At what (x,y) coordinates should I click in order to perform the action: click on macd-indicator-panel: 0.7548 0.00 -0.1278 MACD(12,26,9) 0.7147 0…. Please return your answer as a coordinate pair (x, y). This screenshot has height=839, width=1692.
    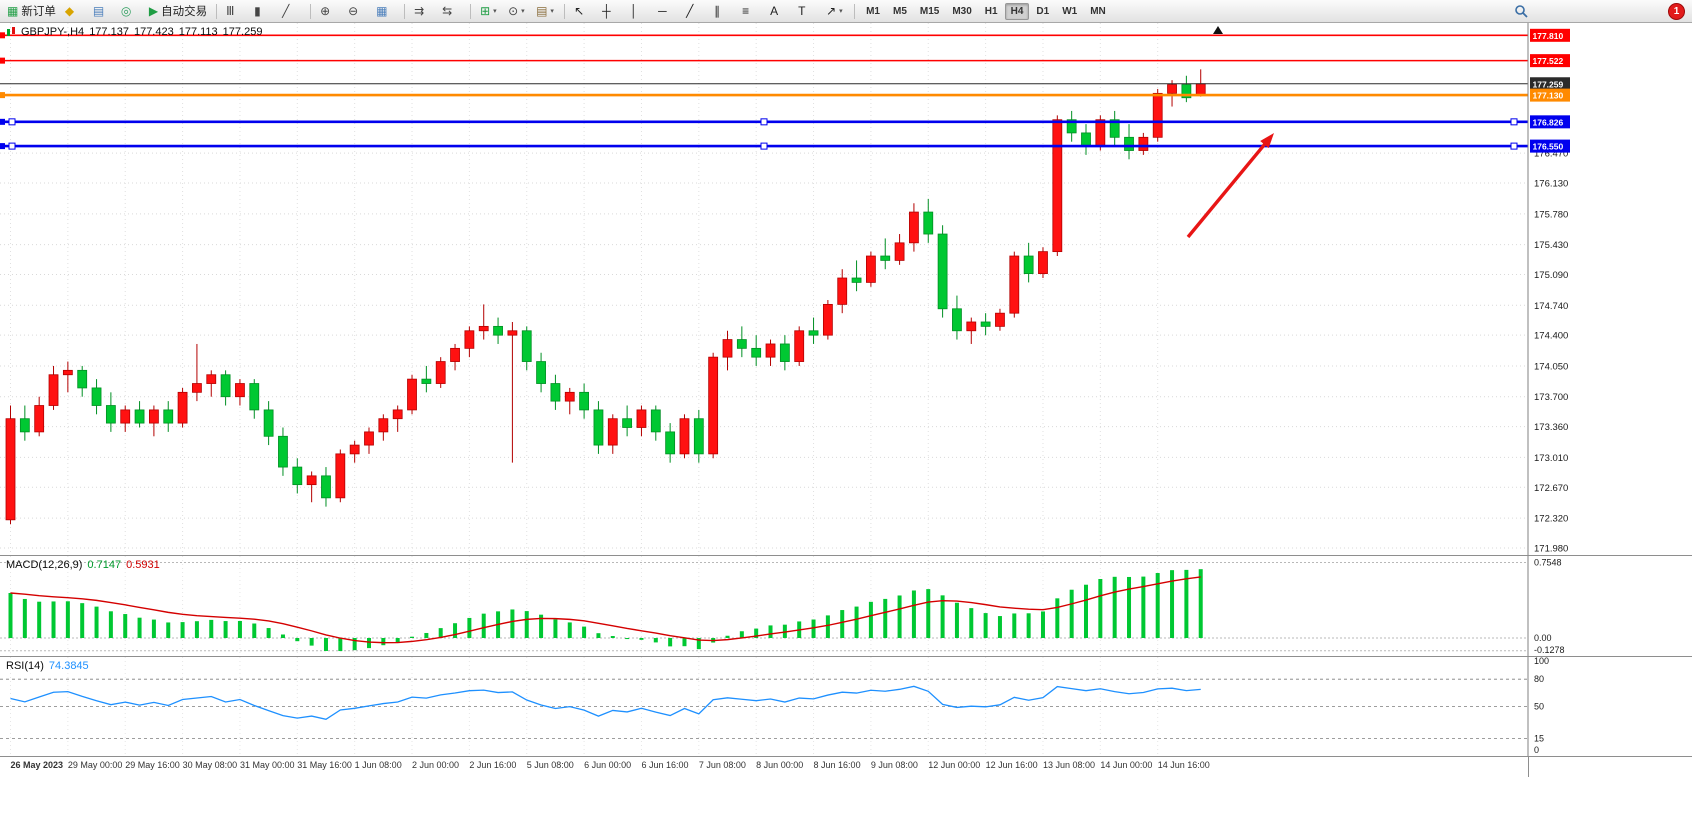
    Looking at the image, I should click on (846, 605).